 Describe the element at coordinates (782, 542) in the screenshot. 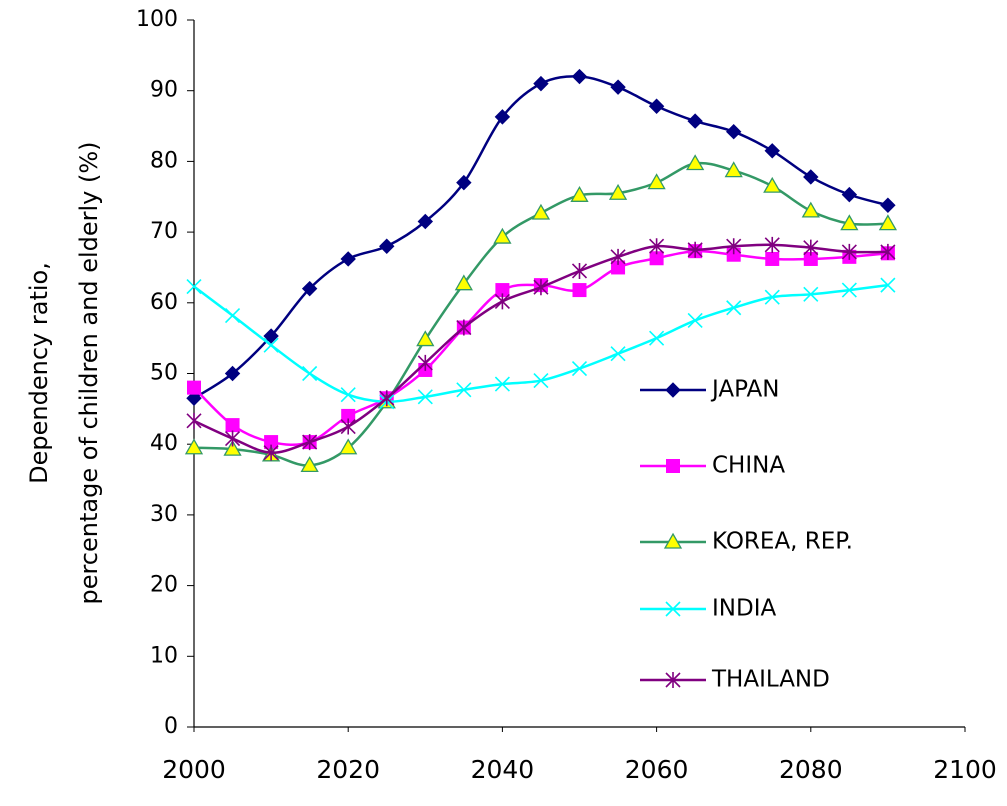

I see `legend-label: KOREA, REP.` at that location.